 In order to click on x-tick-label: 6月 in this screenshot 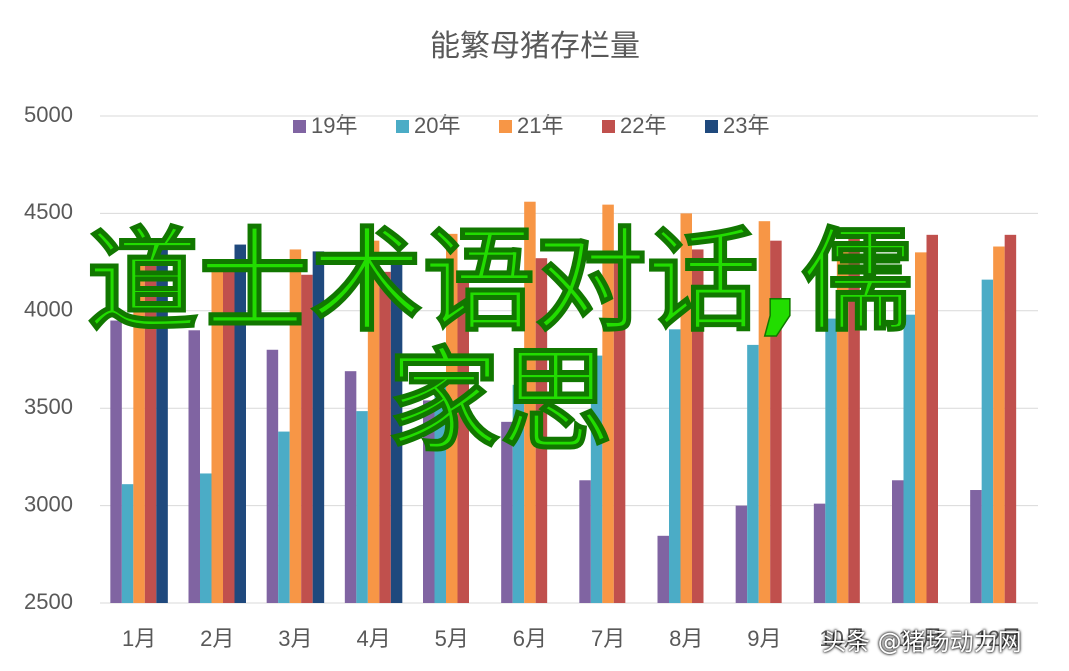, I will do `click(530, 638)`.